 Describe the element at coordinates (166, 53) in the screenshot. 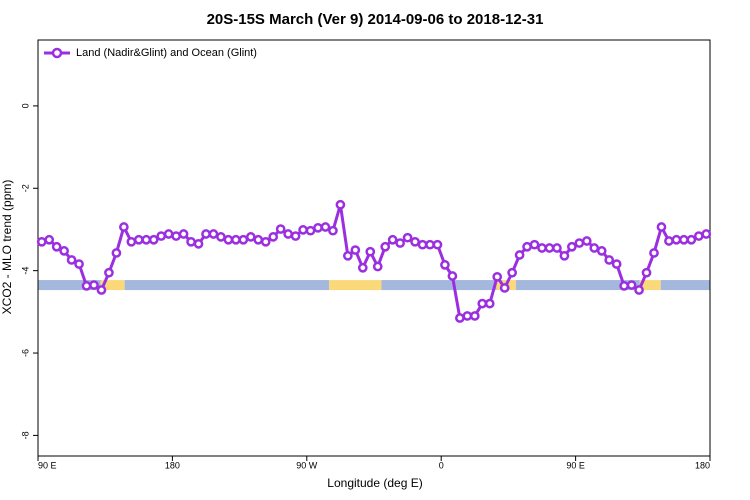

I see `legend-label: Land (Nadir&Glint) and Ocean (Glint)` at that location.